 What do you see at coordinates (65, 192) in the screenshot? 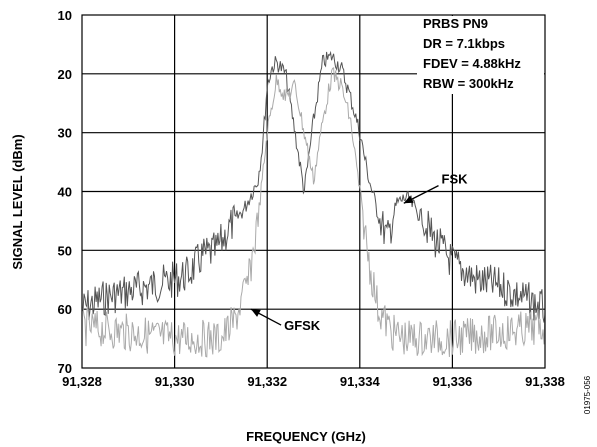
I see `y-tick-label: 40` at bounding box center [65, 192].